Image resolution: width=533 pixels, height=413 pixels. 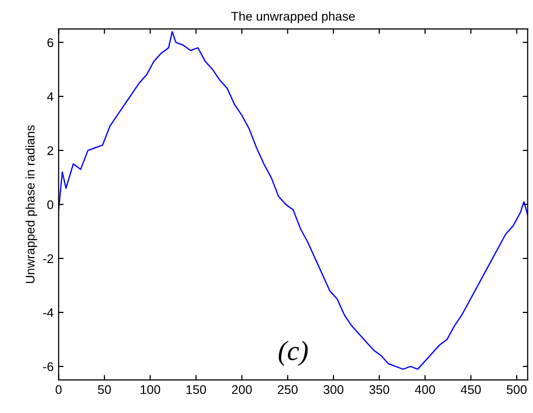 What do you see at coordinates (104, 389) in the screenshot?
I see `x-tick-label: 50` at bounding box center [104, 389].